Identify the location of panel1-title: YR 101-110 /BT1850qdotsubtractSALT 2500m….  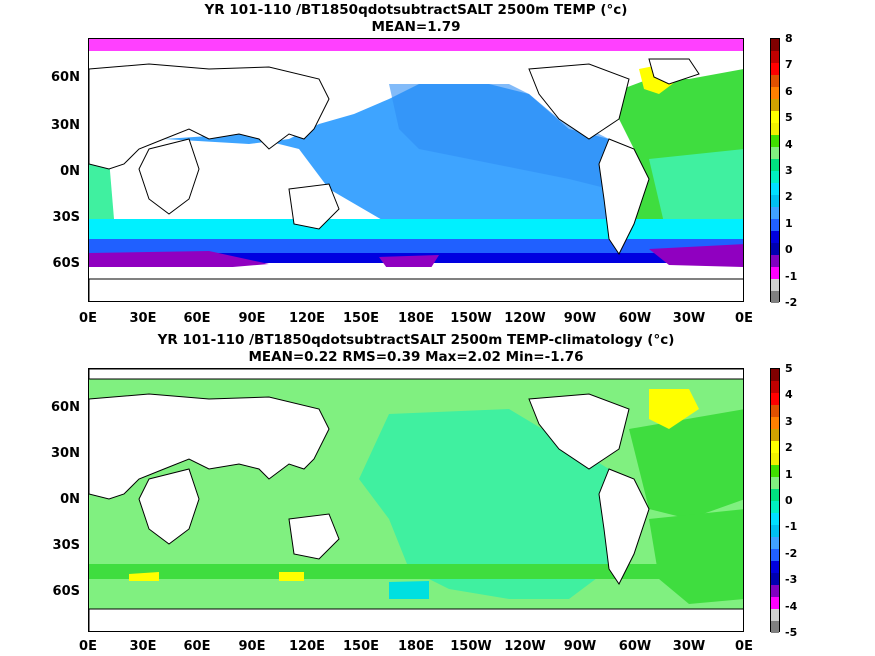
(416, 10).